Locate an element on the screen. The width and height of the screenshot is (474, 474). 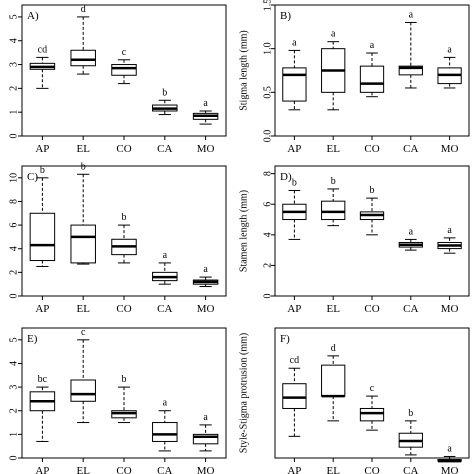
y-tick-label: 0.0 is located at coordinates (267, 136).